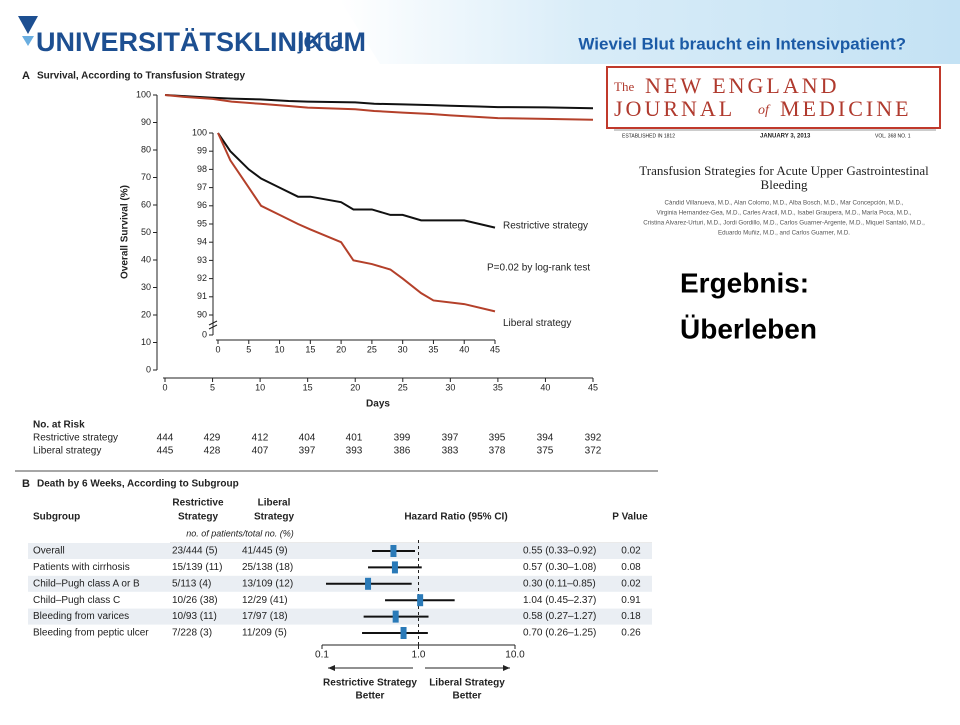  What do you see at coordinates (91, 633) in the screenshot?
I see `subgroup: Bleeding from peptic ulcer` at bounding box center [91, 633].